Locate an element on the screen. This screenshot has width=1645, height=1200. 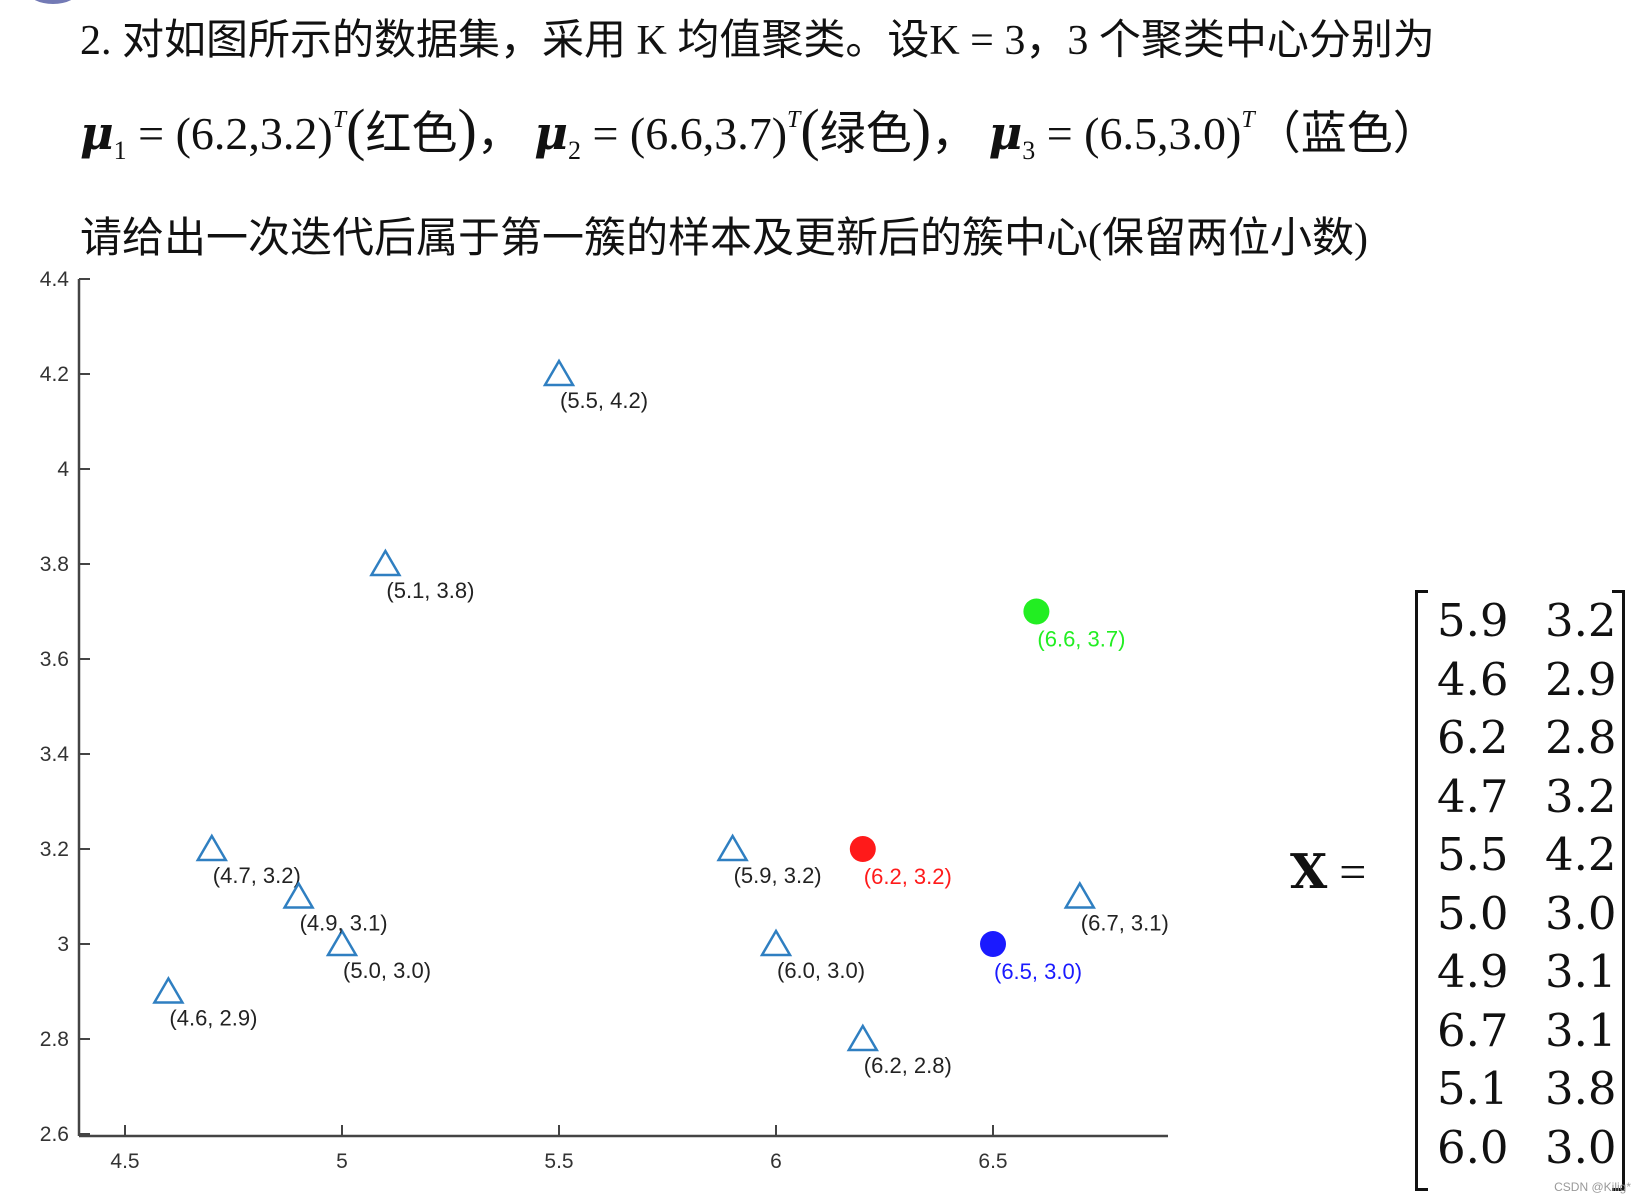
matrix-cell: 3.8 is located at coordinates (1581, 1088).